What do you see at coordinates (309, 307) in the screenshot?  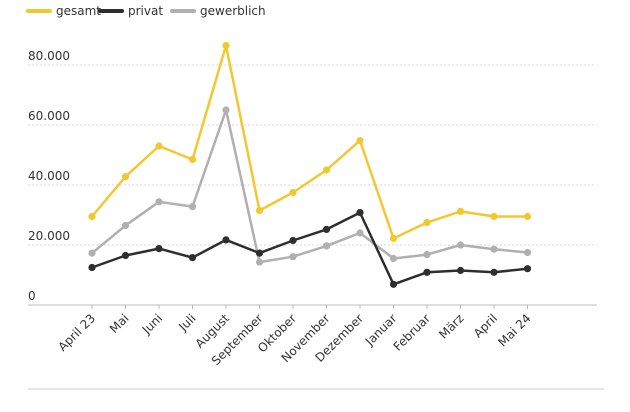 I see `x-axis-tick-marks` at bounding box center [309, 307].